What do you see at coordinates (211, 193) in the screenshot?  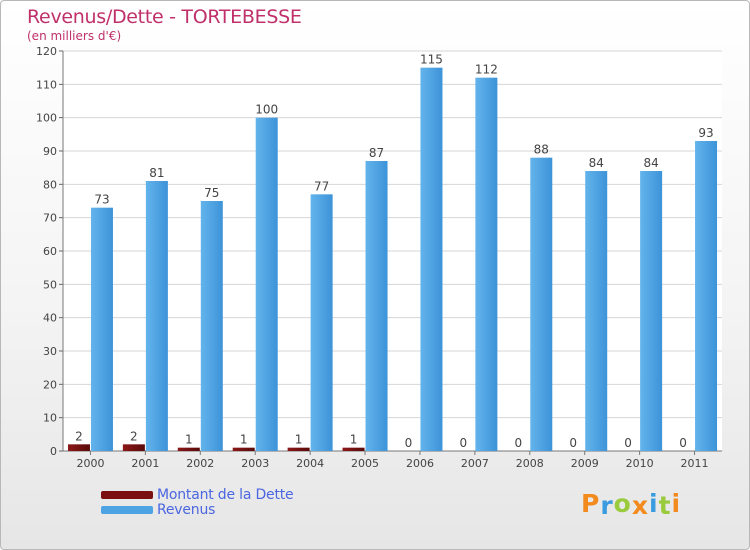 I see `data-label-revenus: 75` at bounding box center [211, 193].